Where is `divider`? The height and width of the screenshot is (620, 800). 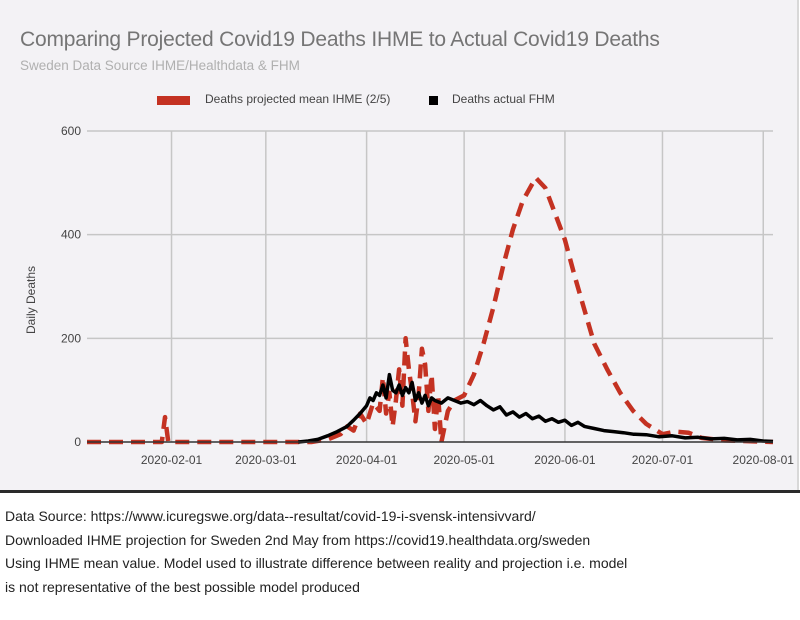
divider is located at coordinates (400, 491).